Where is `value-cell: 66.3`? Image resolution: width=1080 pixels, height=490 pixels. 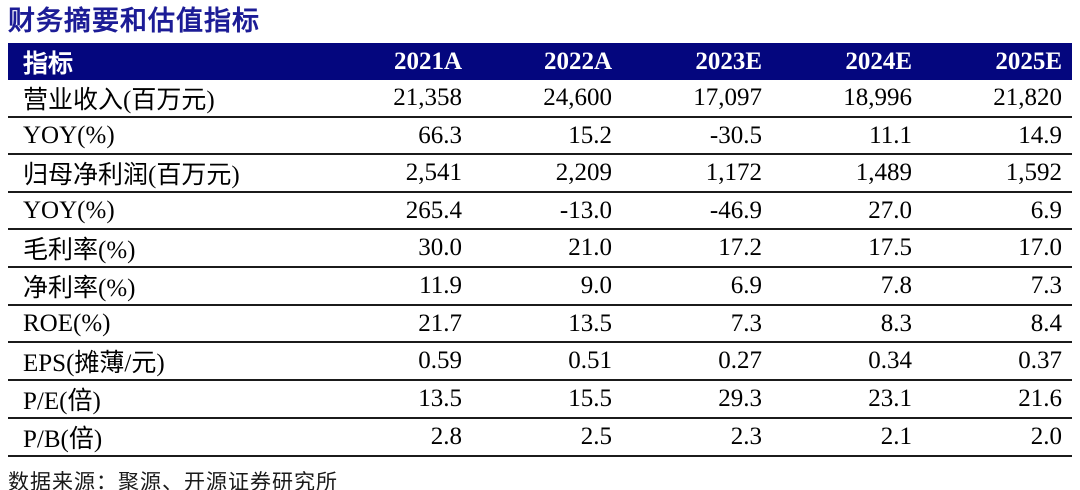
value-cell: 66.3 is located at coordinates (397, 136).